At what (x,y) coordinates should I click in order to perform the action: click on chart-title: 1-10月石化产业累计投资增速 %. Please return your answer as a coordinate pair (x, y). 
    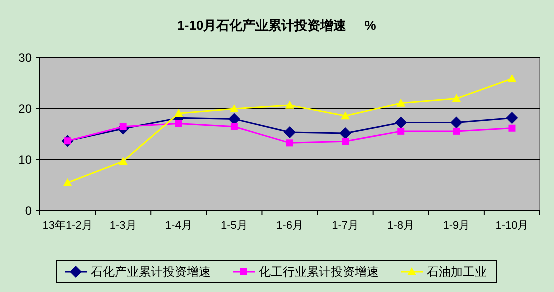
    Looking at the image, I should click on (277, 25).